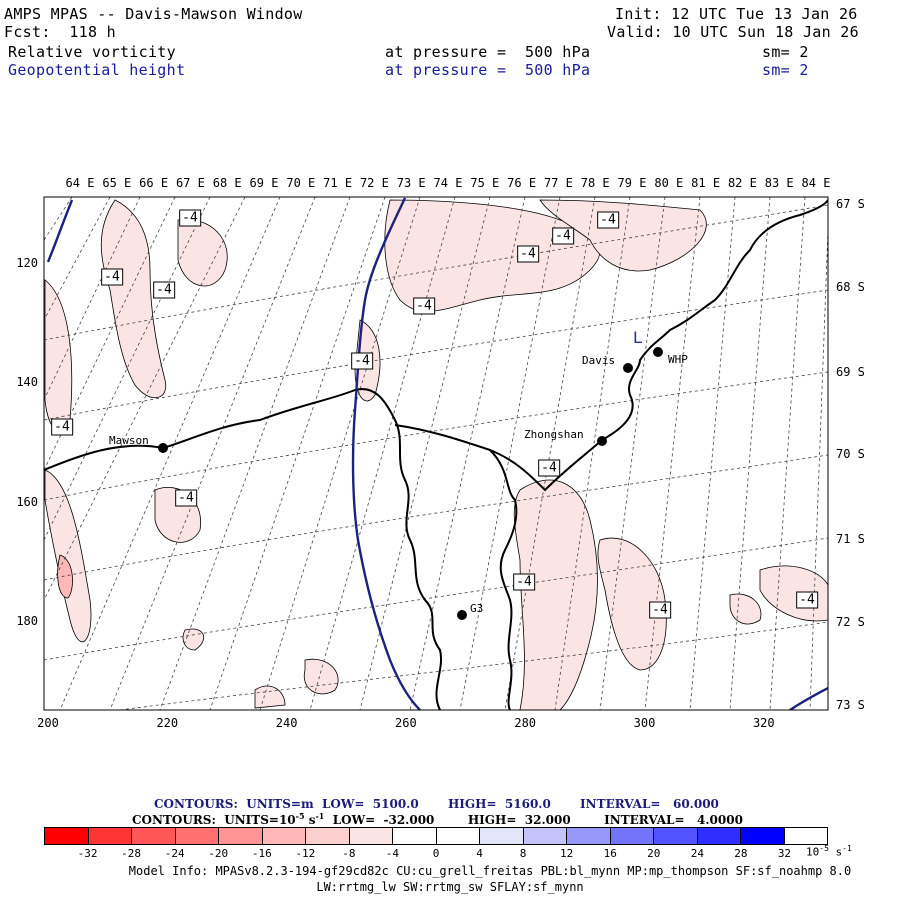 The width and height of the screenshot is (900, 900). What do you see at coordinates (785, 52) in the screenshot?
I see `field1-smooth: sm= 2` at bounding box center [785, 52].